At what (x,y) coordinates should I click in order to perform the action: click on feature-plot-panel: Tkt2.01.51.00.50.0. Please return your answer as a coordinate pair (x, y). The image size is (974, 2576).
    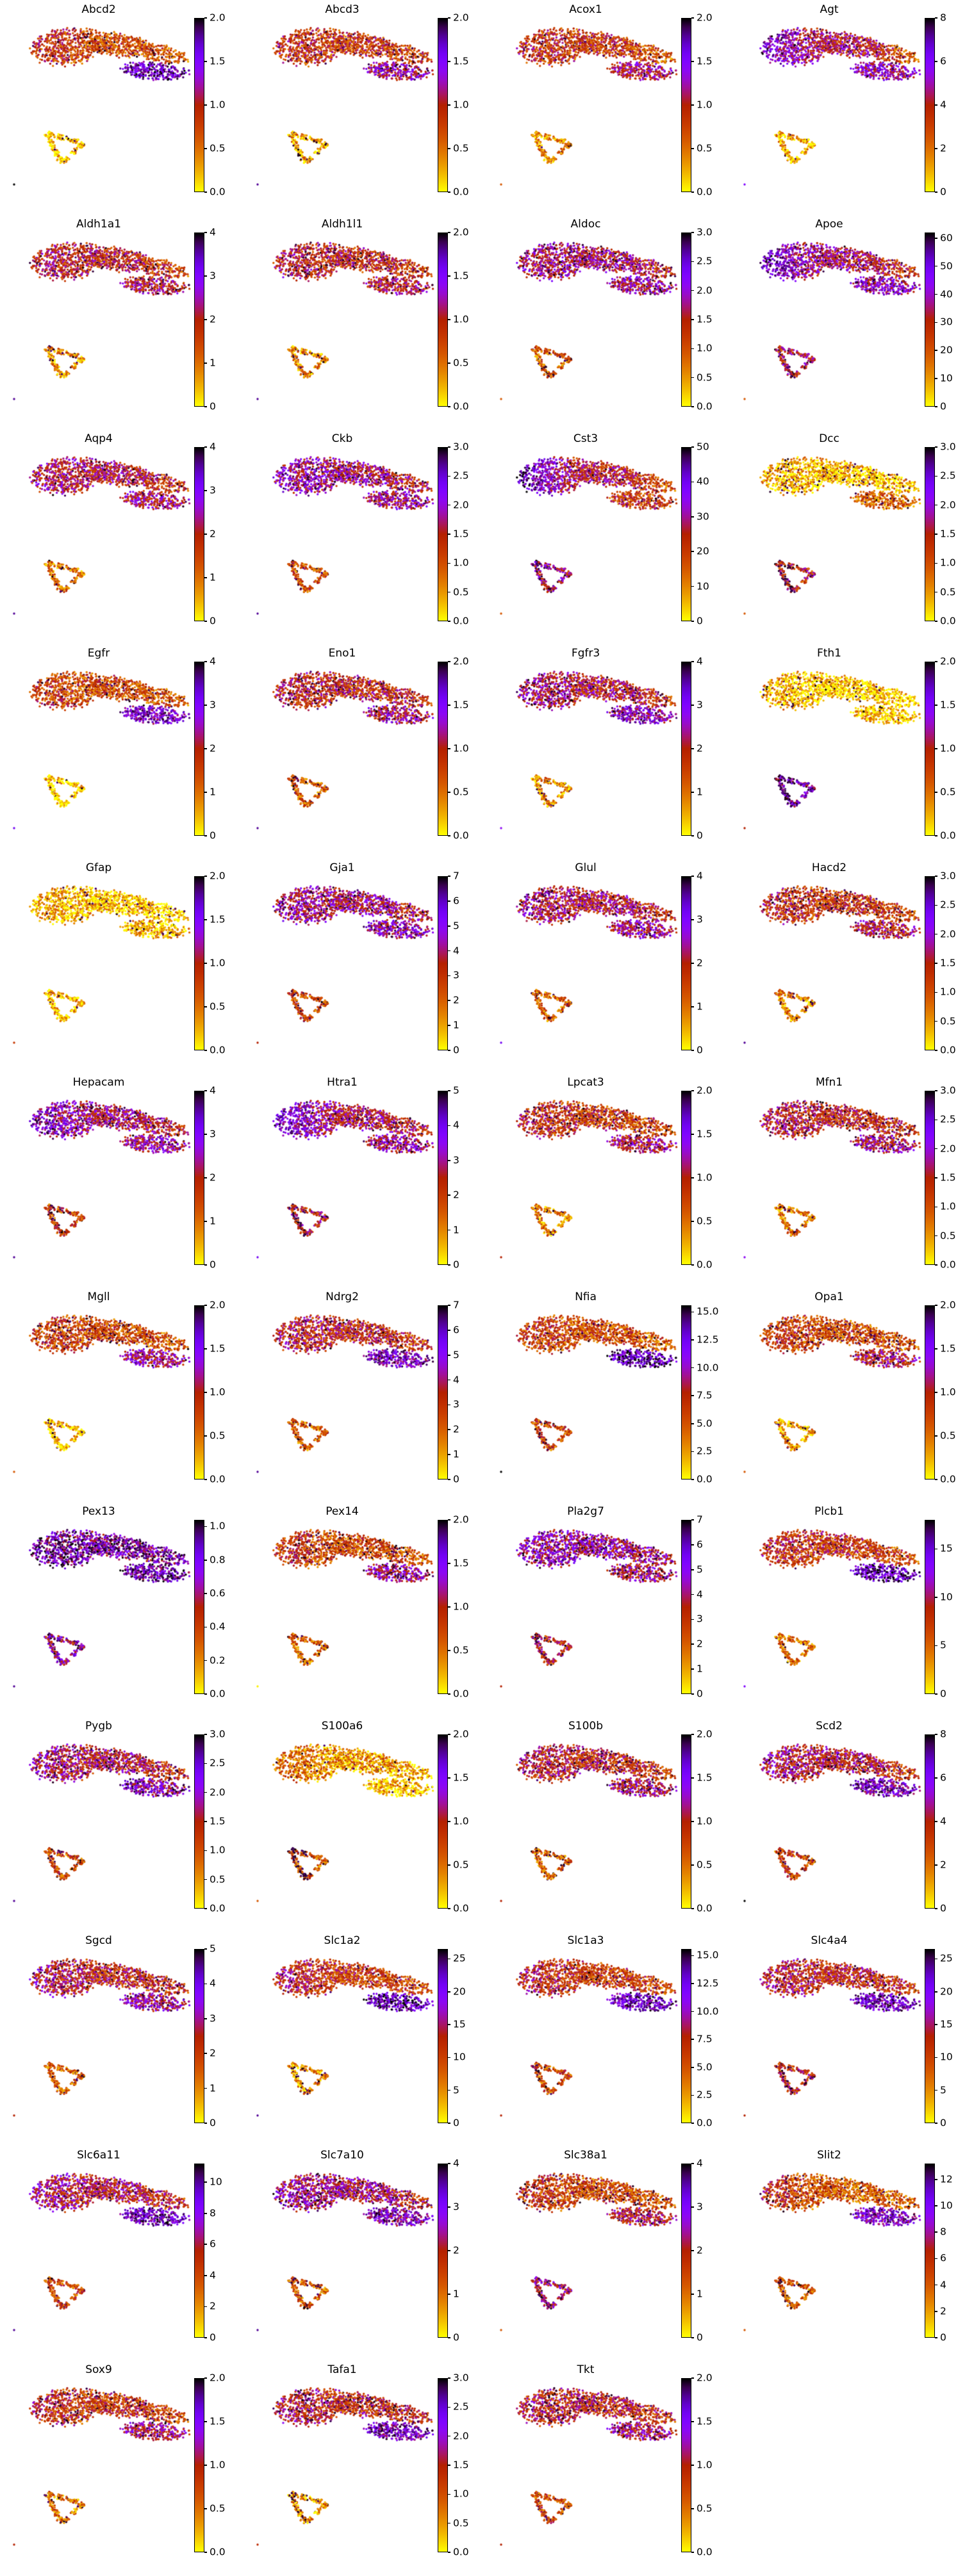
    Looking at the image, I should click on (608, 2467).